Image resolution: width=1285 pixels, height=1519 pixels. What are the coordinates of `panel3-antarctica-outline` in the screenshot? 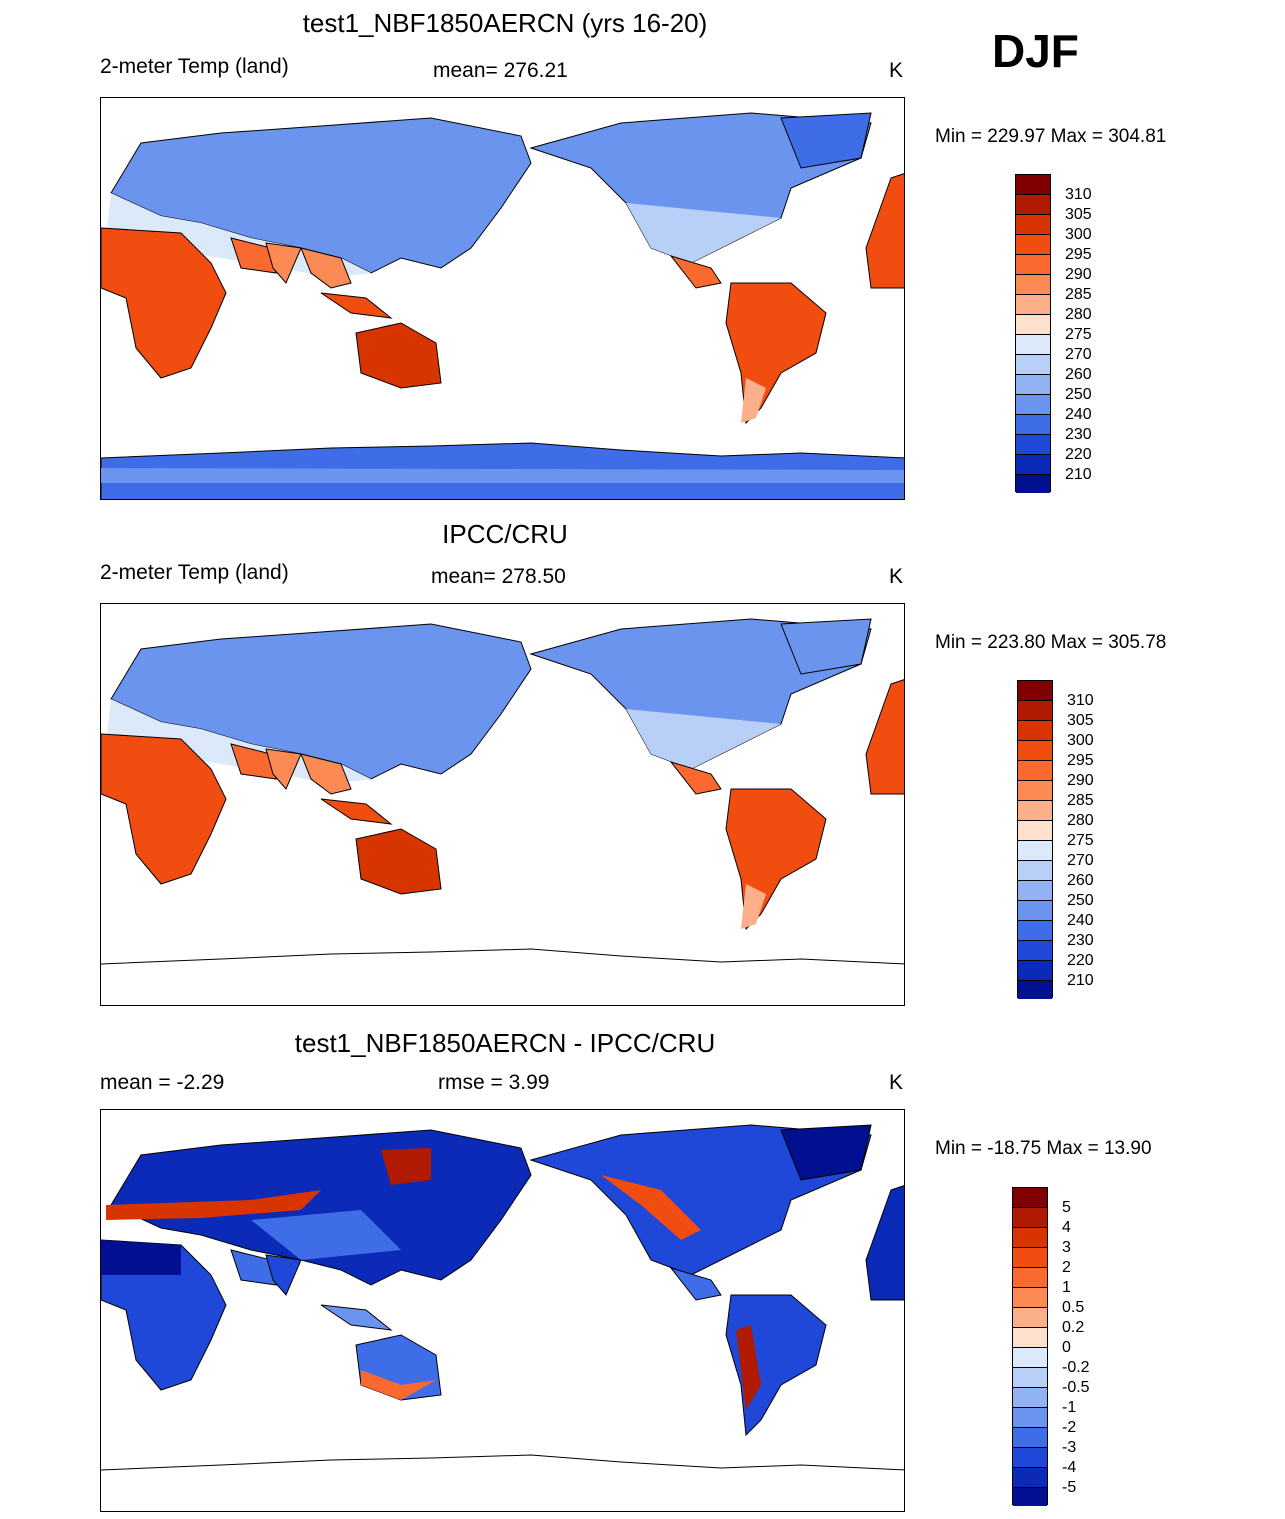 It's located at (502, 1462).